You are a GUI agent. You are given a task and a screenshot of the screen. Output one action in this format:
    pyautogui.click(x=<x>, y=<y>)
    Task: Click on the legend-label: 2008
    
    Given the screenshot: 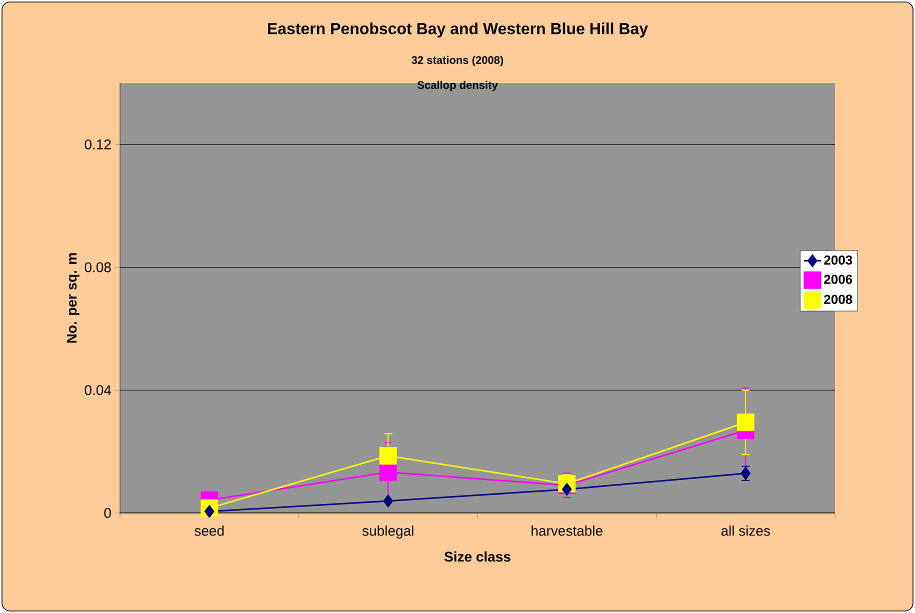 What is the action you would take?
    pyautogui.click(x=838, y=299)
    